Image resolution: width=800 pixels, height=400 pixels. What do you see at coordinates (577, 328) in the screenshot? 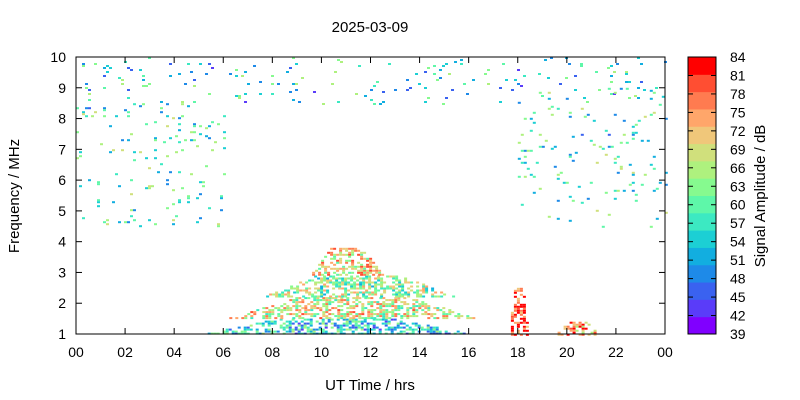
I see `heatmap-region-night-patch` at bounding box center [577, 328].